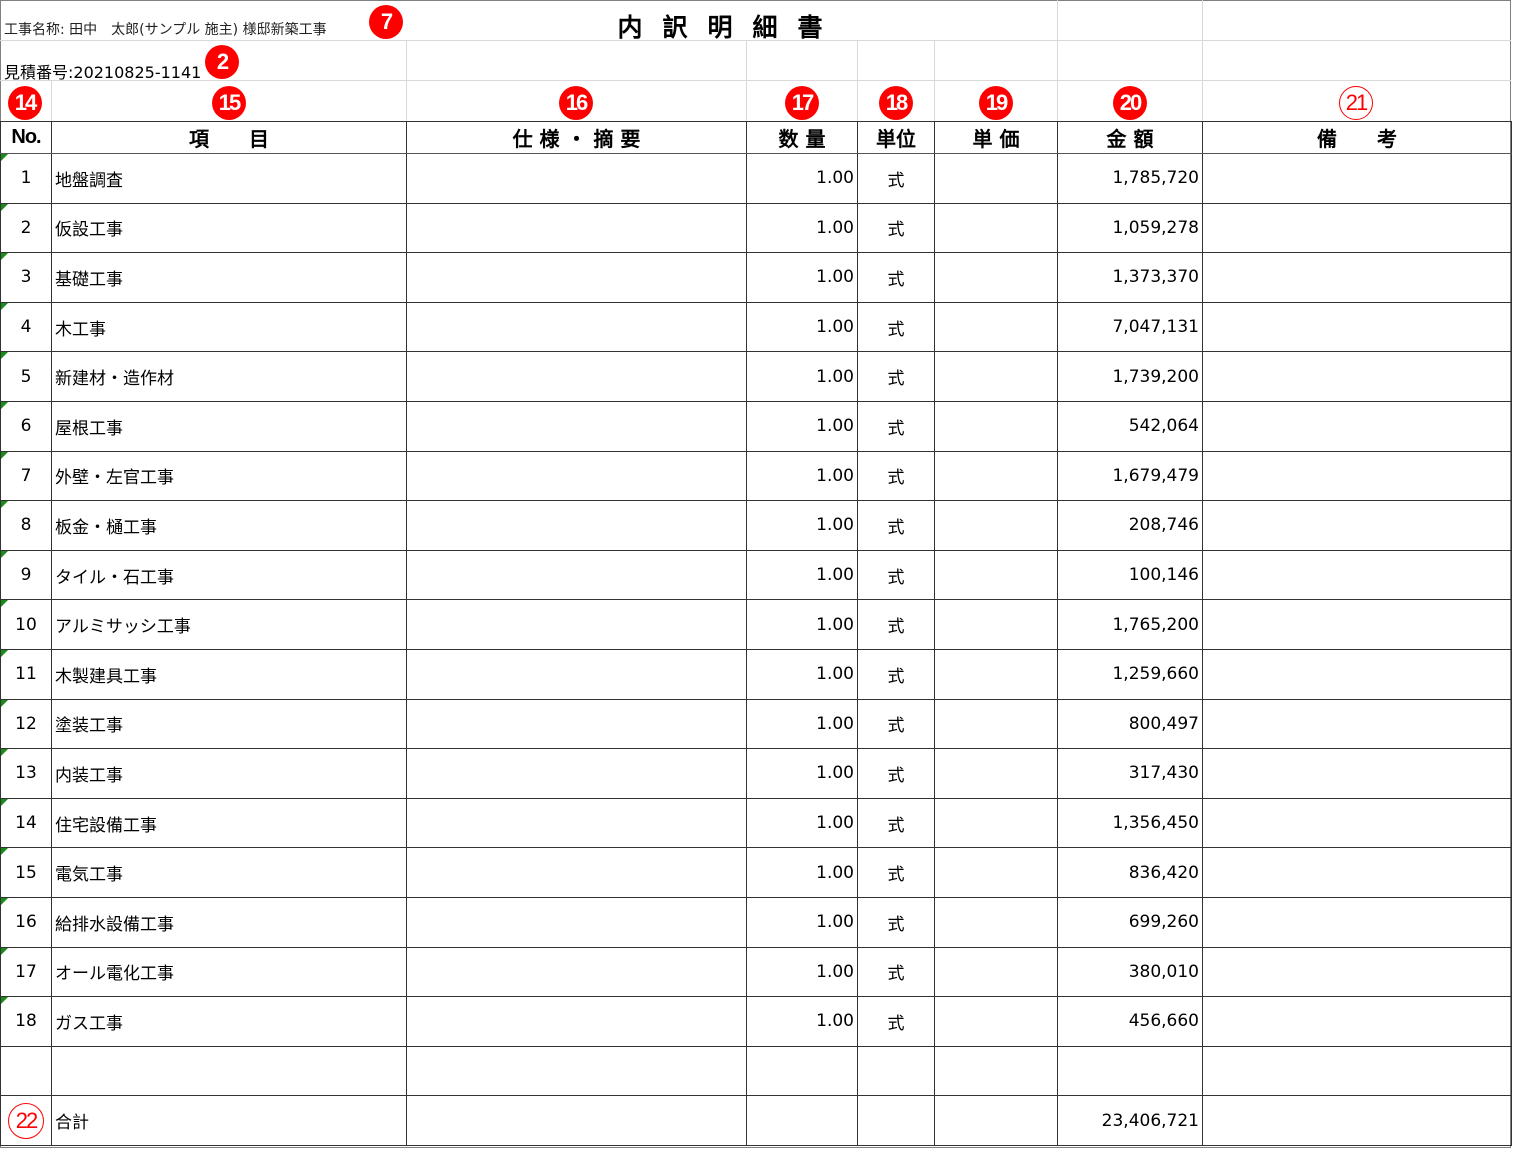 The width and height of the screenshot is (1514, 1150). Describe the element at coordinates (229, 277) in the screenshot. I see `cell-item: 基礎工事` at that location.